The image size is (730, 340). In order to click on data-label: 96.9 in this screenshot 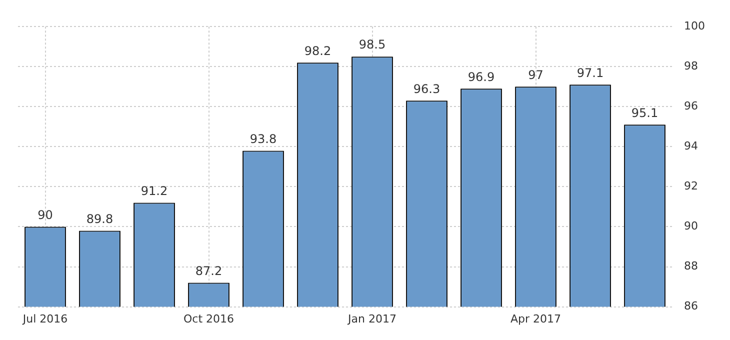, I will do `click(481, 77)`.